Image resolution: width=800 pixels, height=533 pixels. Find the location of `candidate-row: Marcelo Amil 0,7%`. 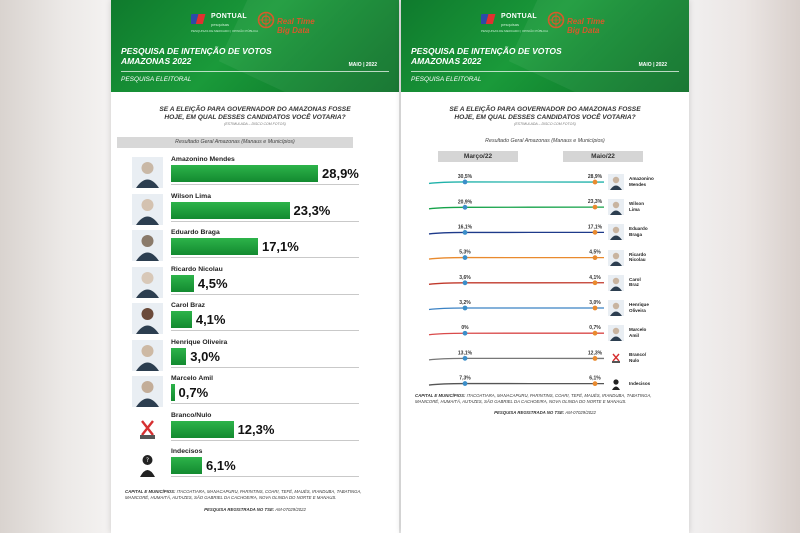

candidate-row: Marcelo Amil 0,7% is located at coordinates (244, 391).